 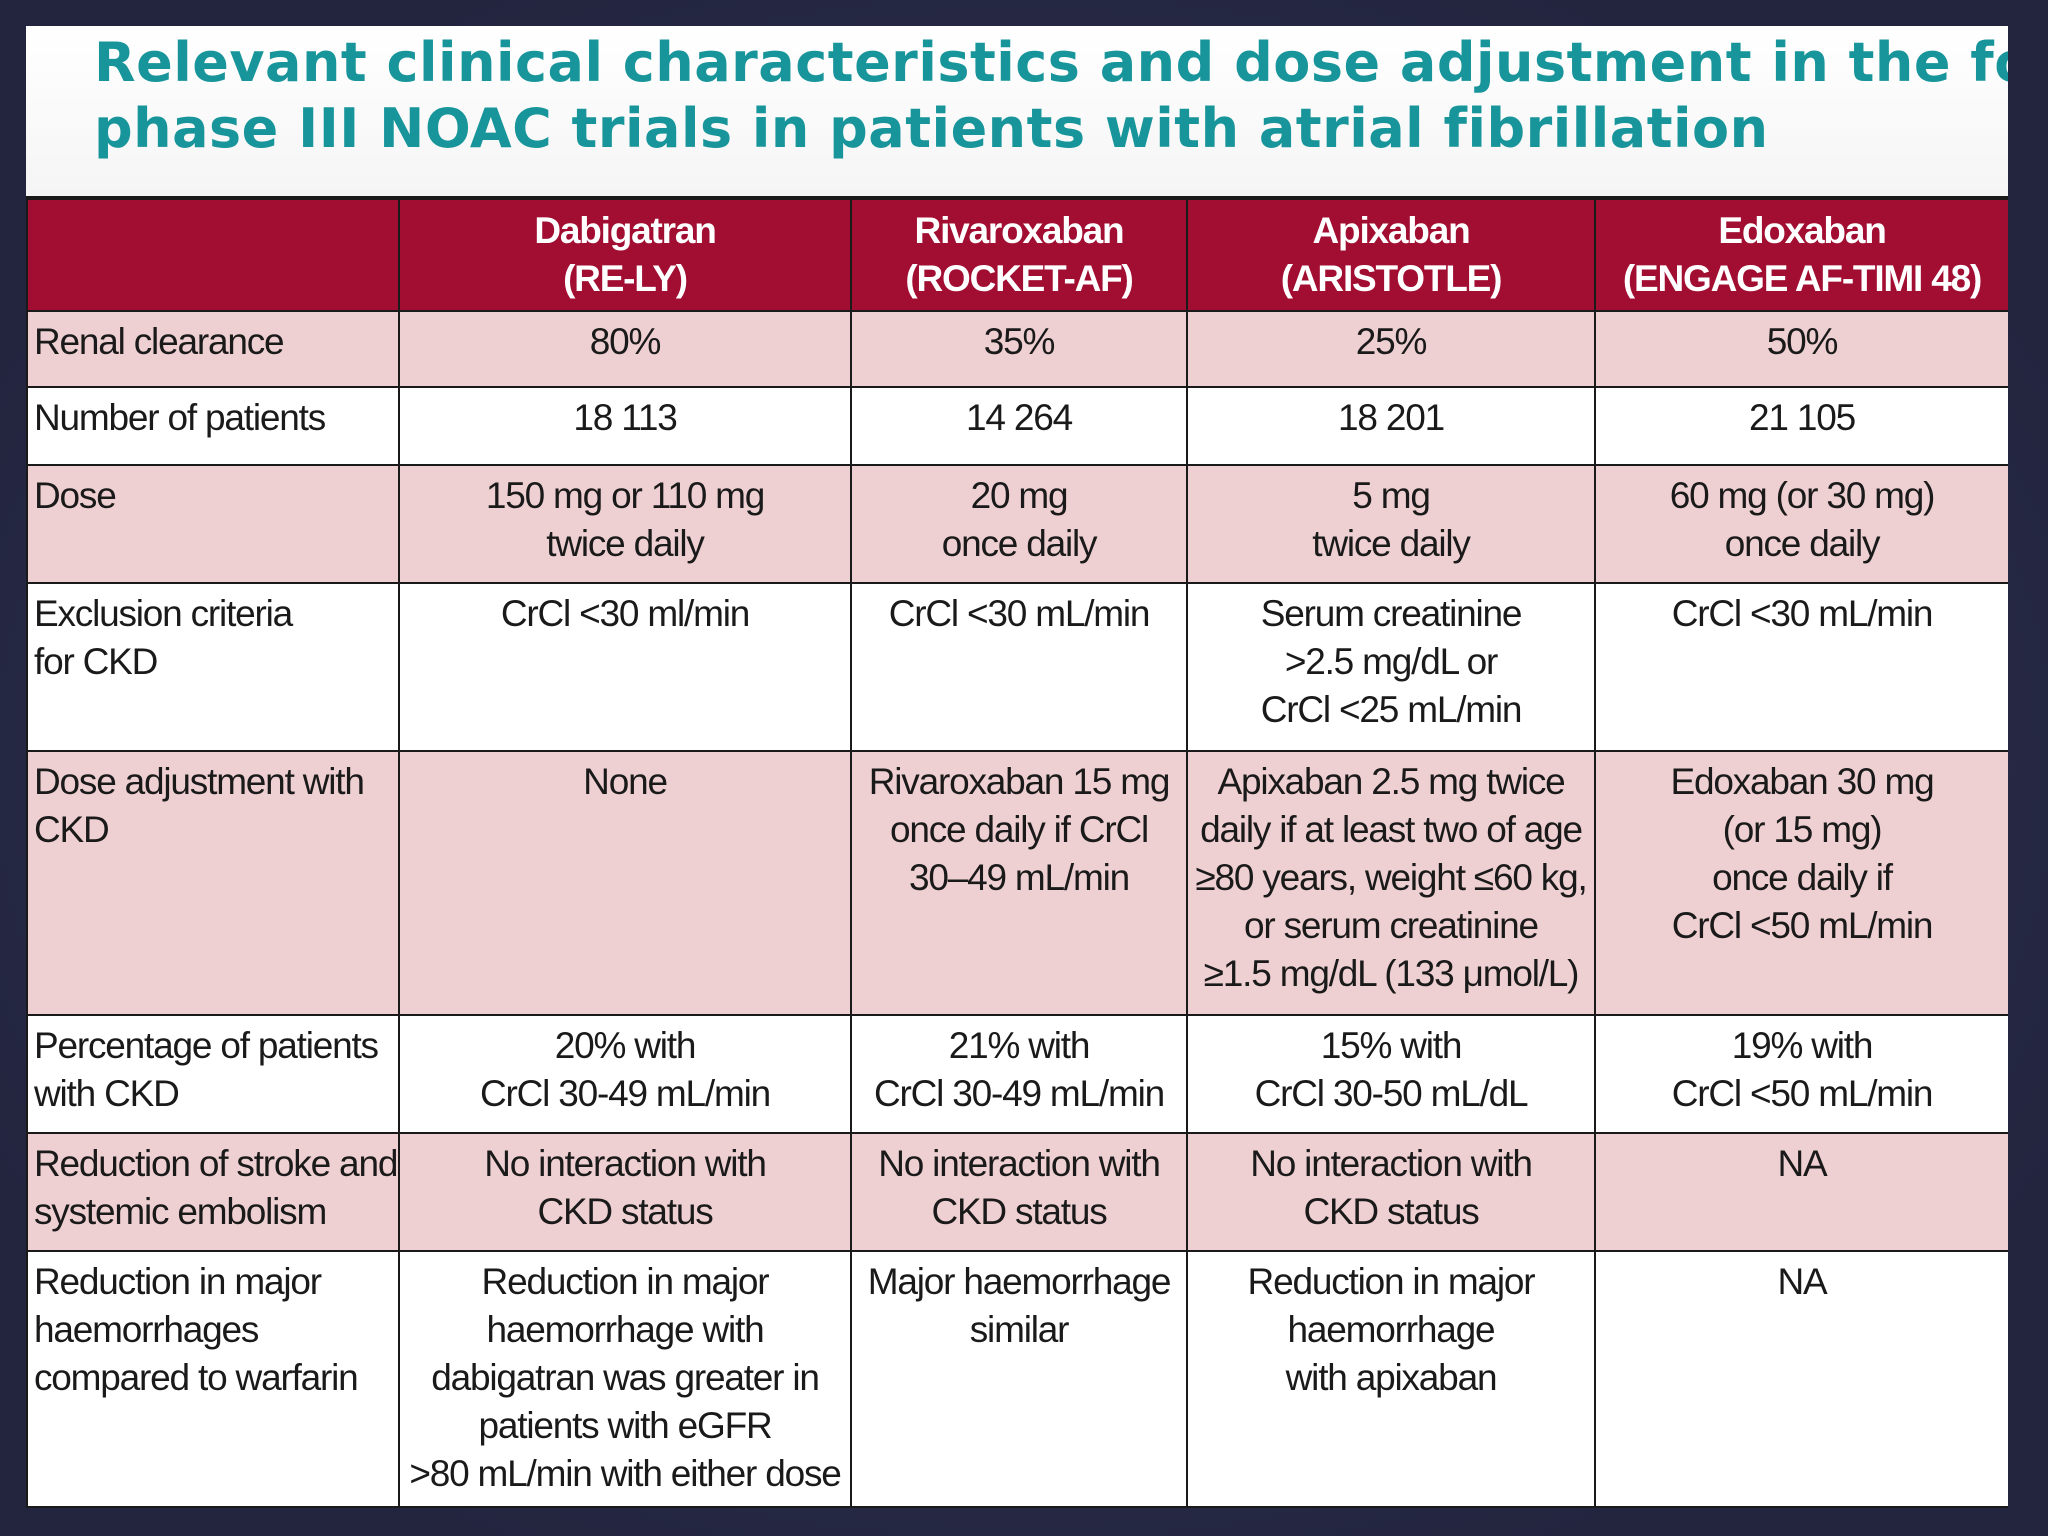 I want to click on cell-dabigatran: 80%, so click(x=625, y=349).